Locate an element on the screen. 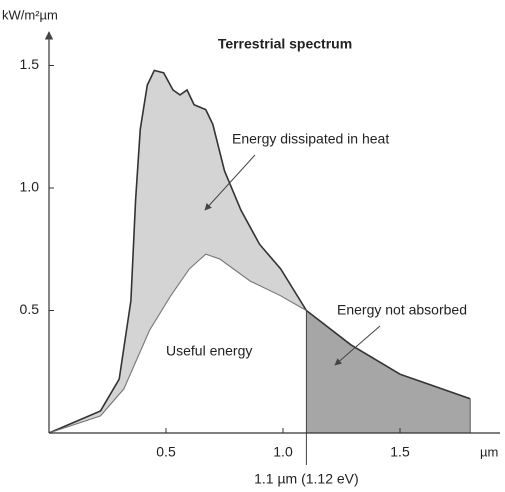 This screenshot has width=505, height=492. x-tick-label: 1.0 is located at coordinates (283, 452).